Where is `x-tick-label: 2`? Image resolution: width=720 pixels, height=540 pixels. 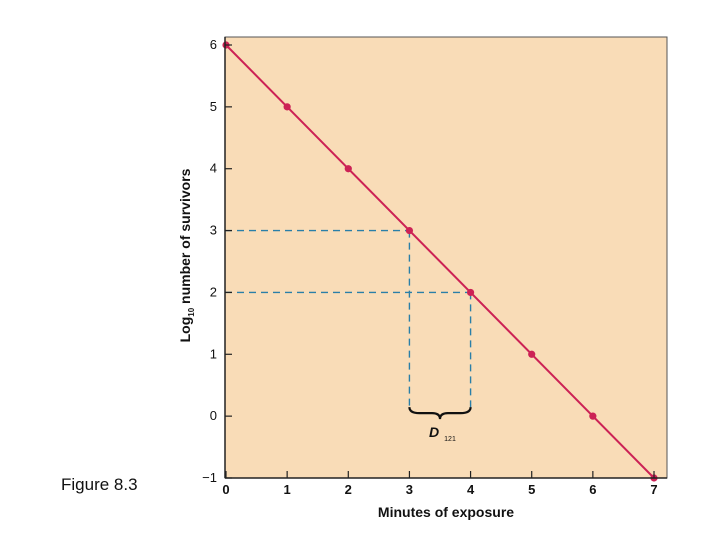 x-tick-label: 2 is located at coordinates (348, 489).